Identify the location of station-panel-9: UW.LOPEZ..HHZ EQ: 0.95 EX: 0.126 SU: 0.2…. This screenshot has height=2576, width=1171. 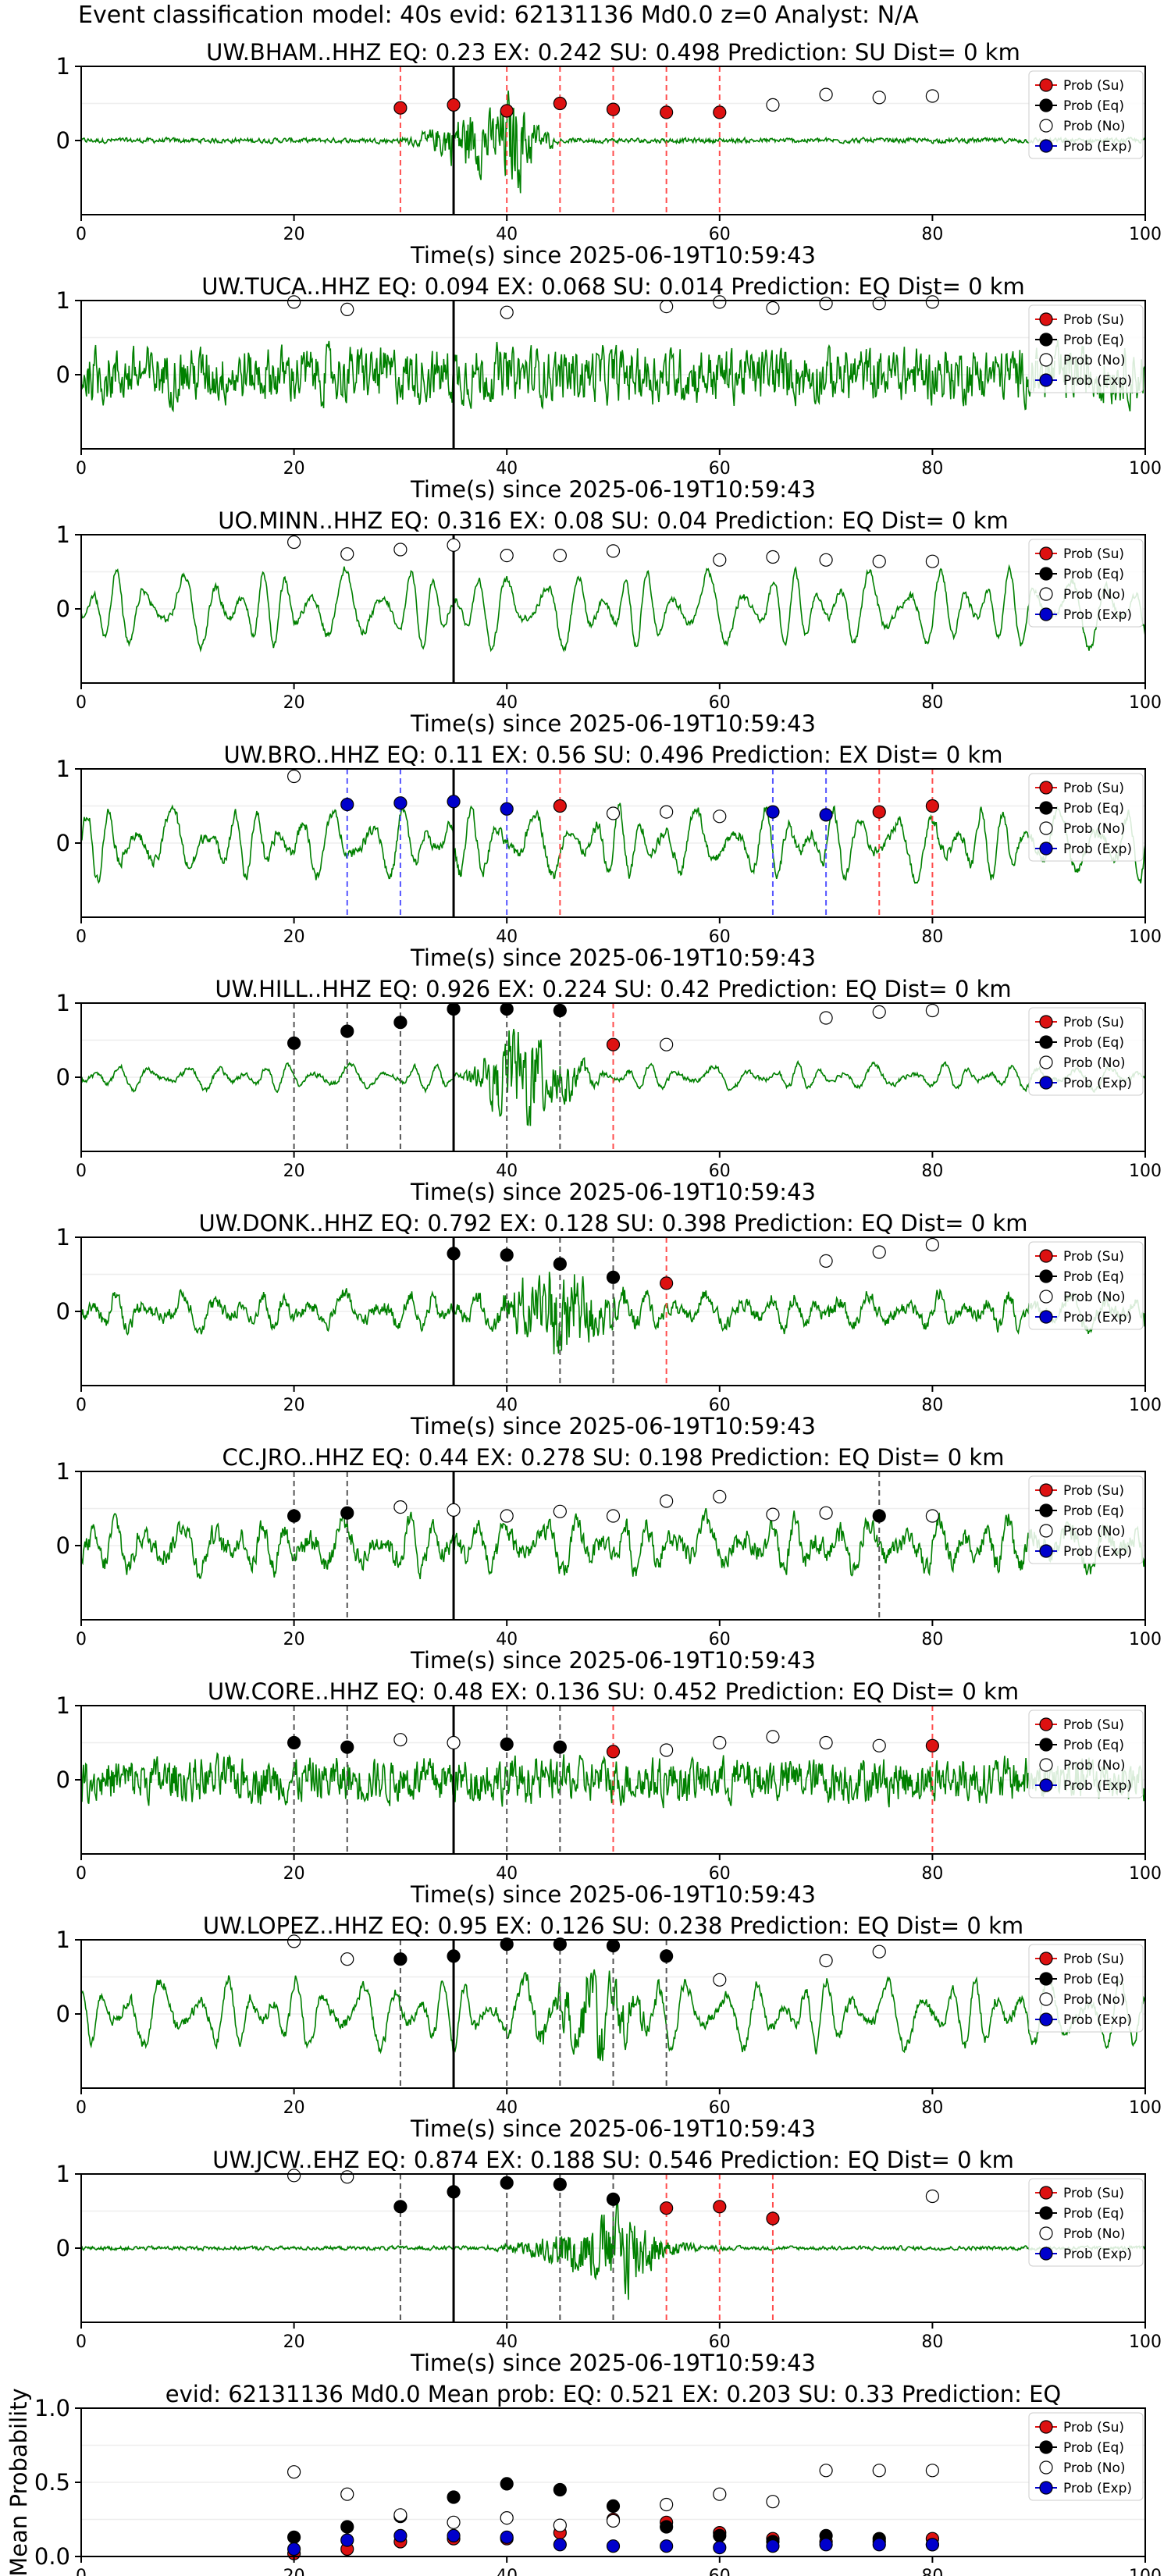
(609, 2027).